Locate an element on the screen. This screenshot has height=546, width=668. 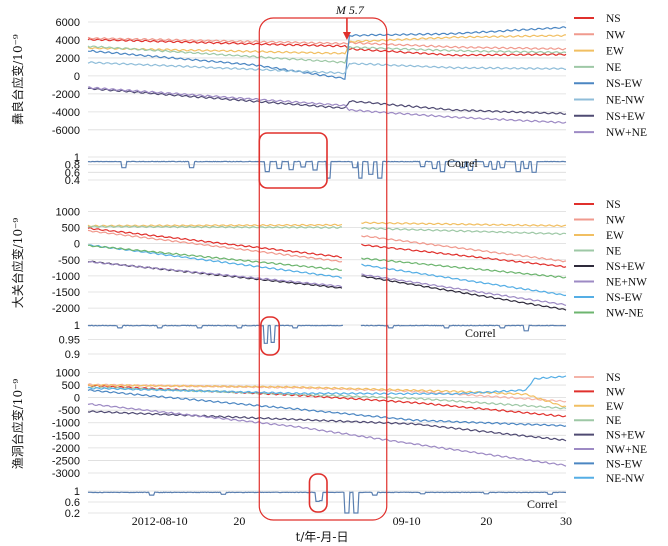
y-axis-label: 渔洞台应变/10⁻⁹ is located at coordinates (17, 424).